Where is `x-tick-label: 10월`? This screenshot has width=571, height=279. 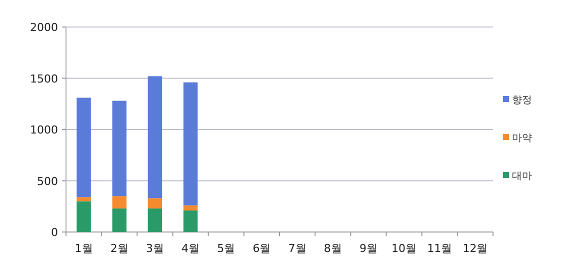 x-tick-label: 10월 is located at coordinates (404, 248).